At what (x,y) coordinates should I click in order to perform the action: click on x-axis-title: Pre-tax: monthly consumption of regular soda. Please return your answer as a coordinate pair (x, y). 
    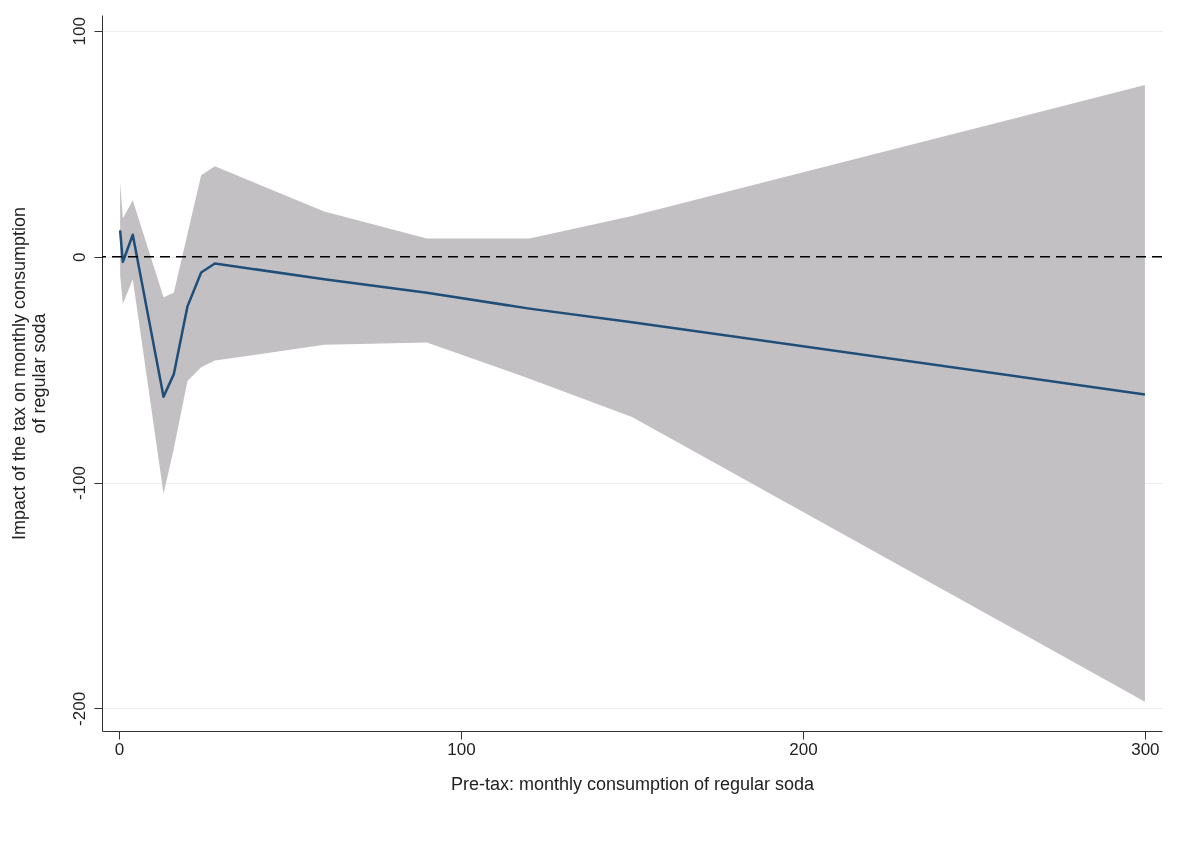
    Looking at the image, I should click on (633, 783).